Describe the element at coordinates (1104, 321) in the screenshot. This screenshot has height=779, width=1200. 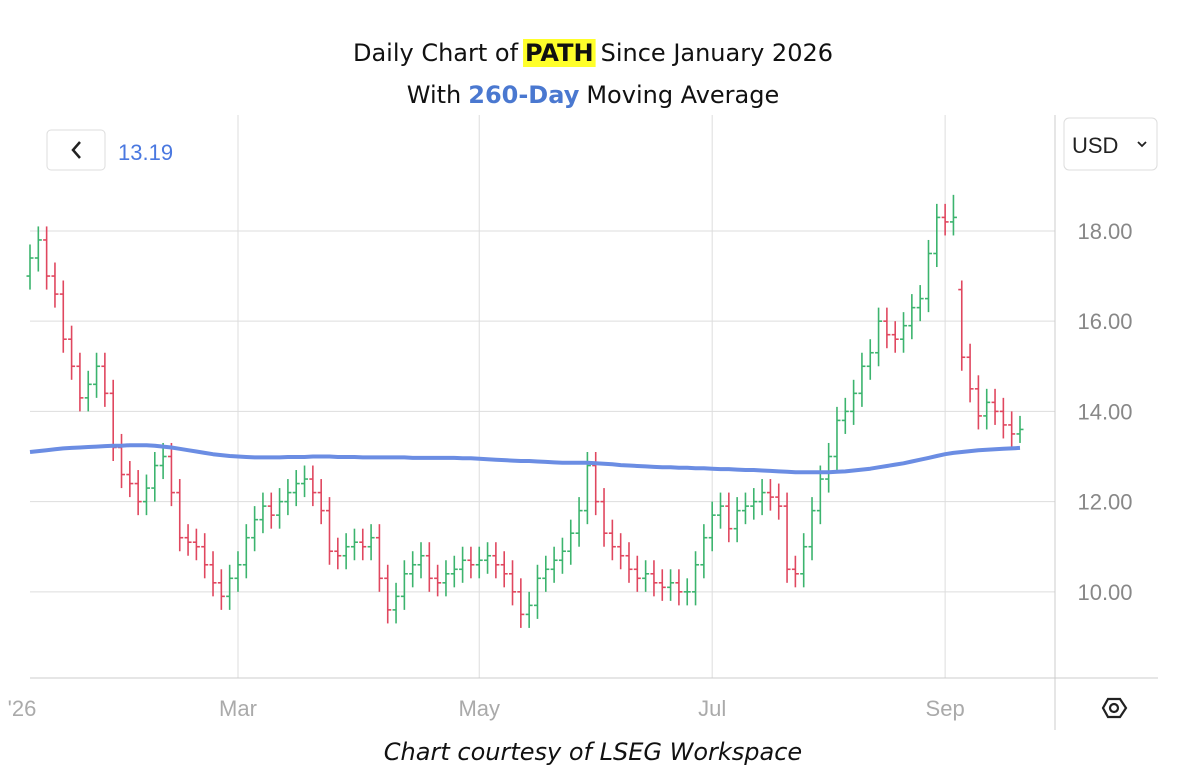
I see `y-tick-label: 16.00` at that location.